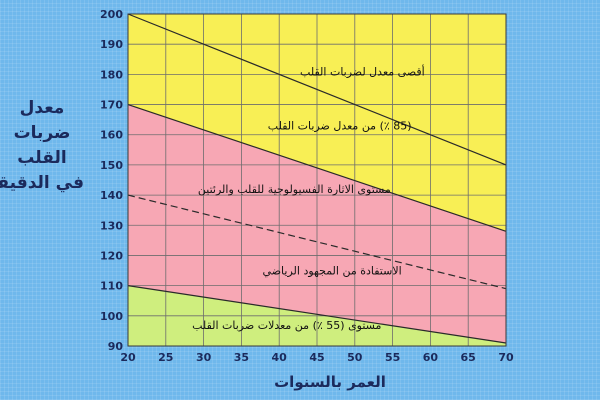 The width and height of the screenshot is (600, 400). I want to click on y-tick-label-200: 200, so click(111, 14).